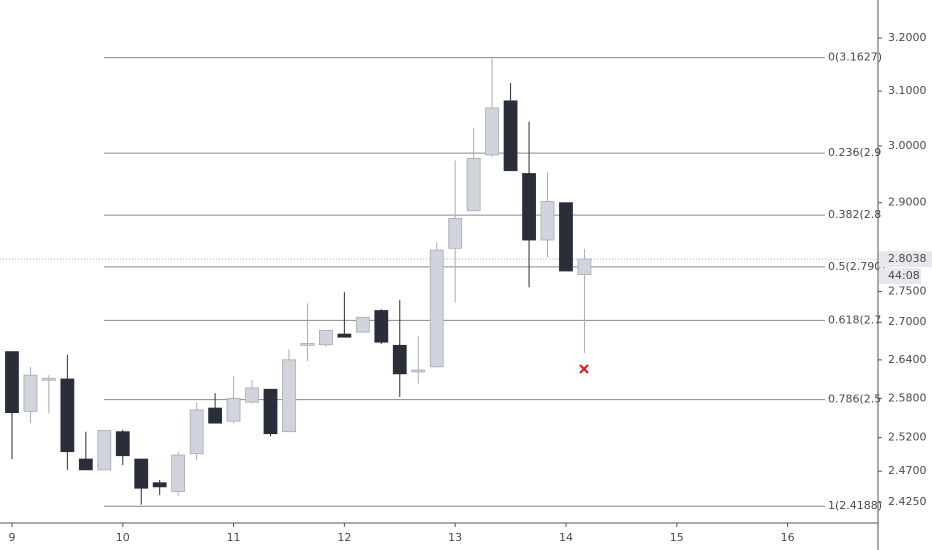 This screenshot has width=932, height=550. I want to click on x-tick-label: 12, so click(344, 537).